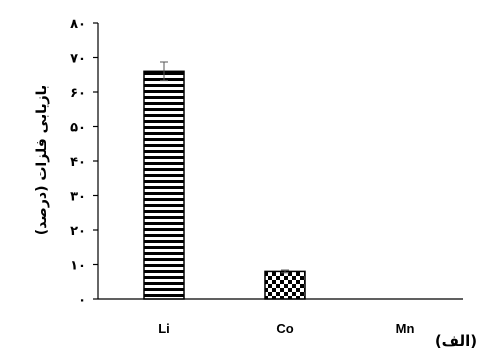  I want to click on y-tick-label: ٣٠, so click(78, 197).